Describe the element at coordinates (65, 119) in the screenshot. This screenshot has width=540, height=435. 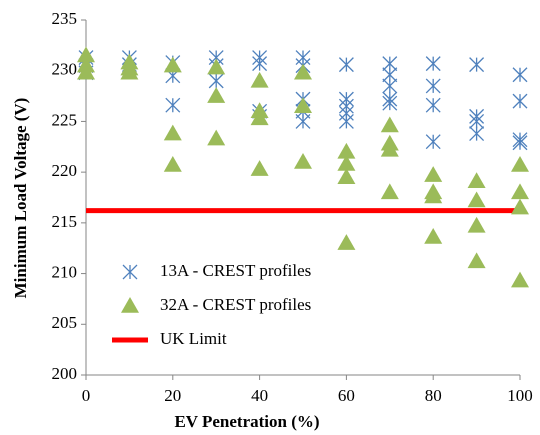
I see `y-tick-label: 225` at that location.